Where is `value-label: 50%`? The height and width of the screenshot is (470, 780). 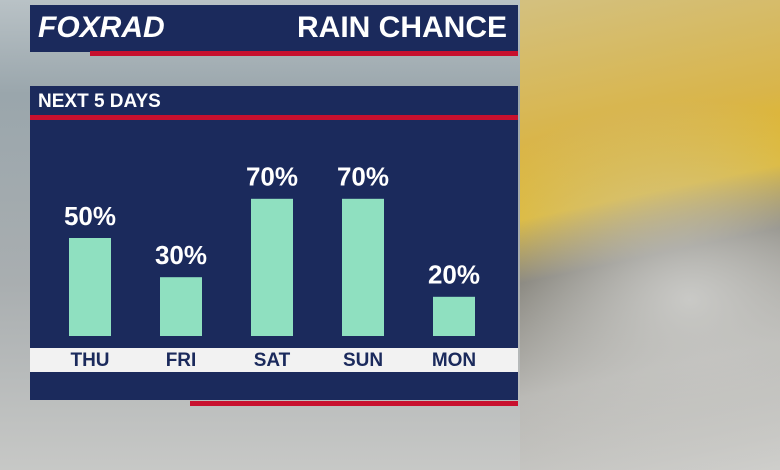
value-label: 50% is located at coordinates (90, 216).